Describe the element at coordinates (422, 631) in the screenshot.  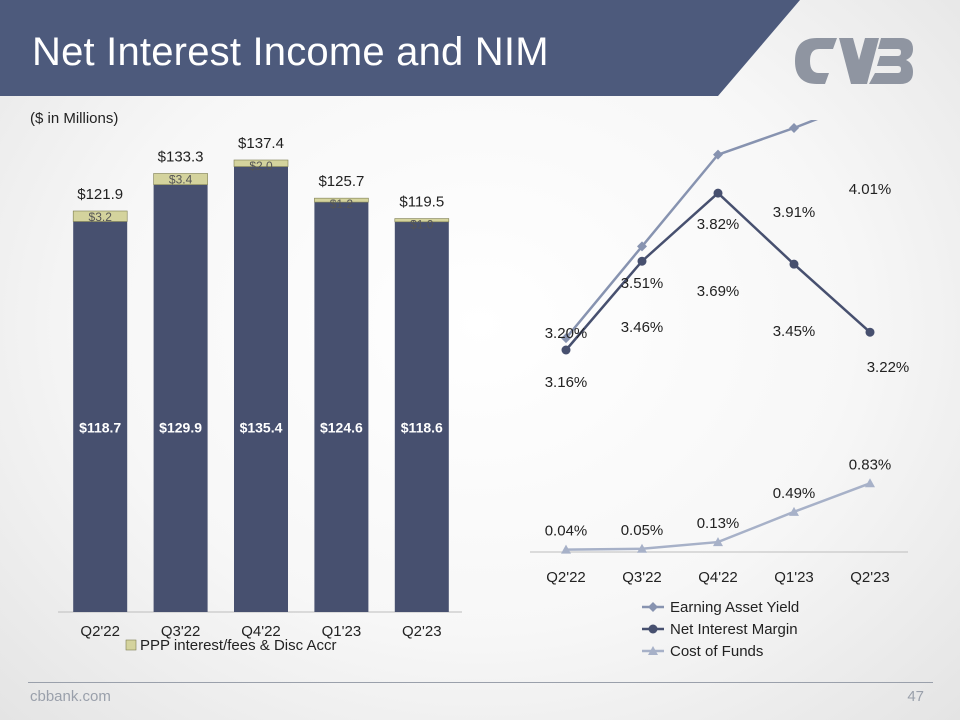
I see `bar-x-tick-4: Q2'23` at that location.